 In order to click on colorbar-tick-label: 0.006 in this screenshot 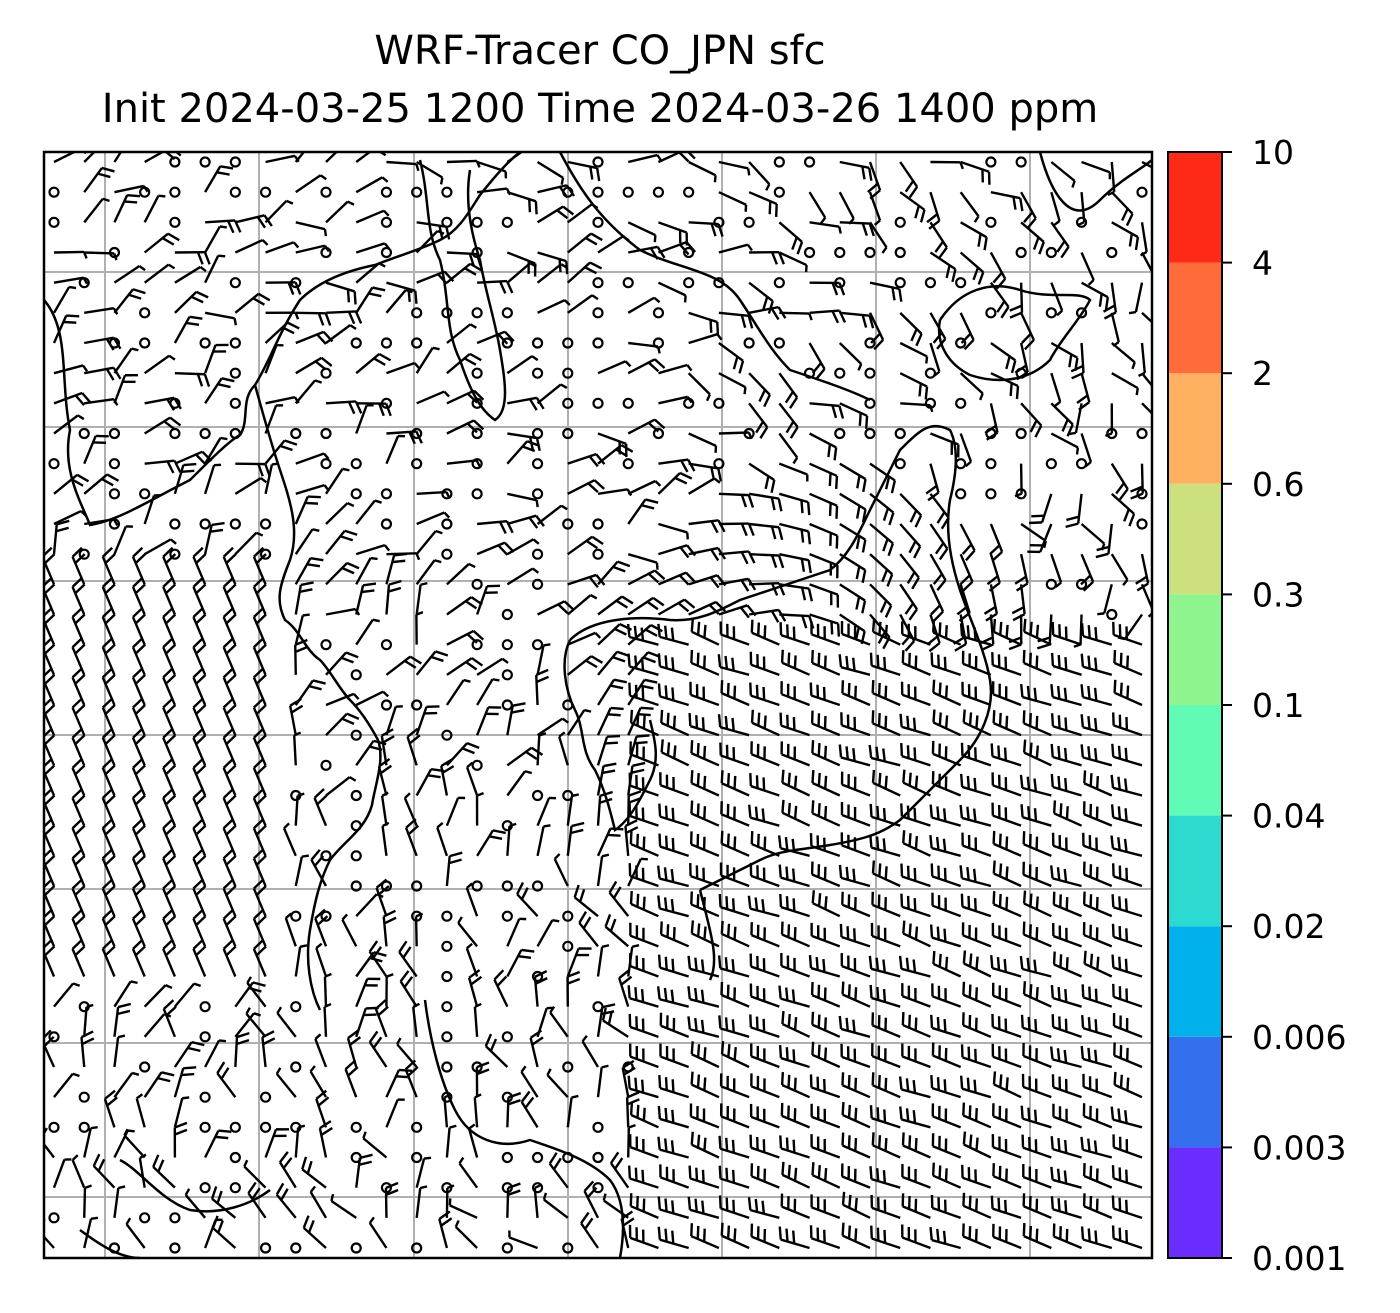, I will do `click(1299, 1037)`.